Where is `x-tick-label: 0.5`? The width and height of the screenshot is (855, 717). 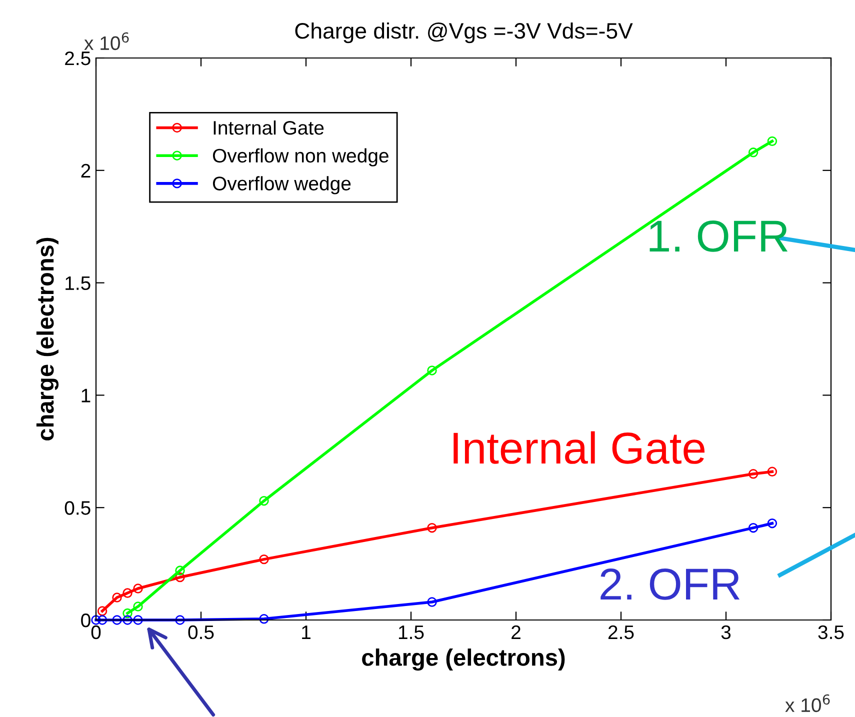
x-tick-label: 0.5 is located at coordinates (201, 632).